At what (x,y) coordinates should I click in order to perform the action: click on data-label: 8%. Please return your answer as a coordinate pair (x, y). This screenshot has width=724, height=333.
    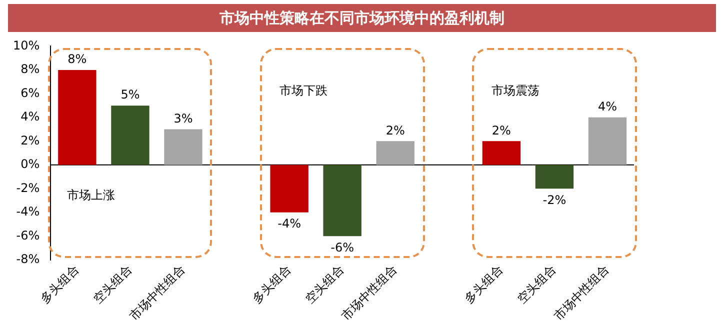
    Looking at the image, I should click on (77, 59).